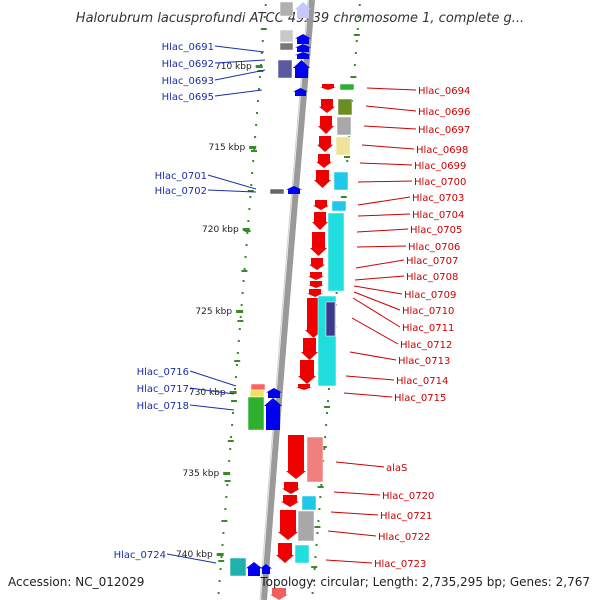 The image size is (600, 600). What do you see at coordinates (436, 230) in the screenshot?
I see `gene-label-hlac_0705: Hlac_0705` at bounding box center [436, 230].